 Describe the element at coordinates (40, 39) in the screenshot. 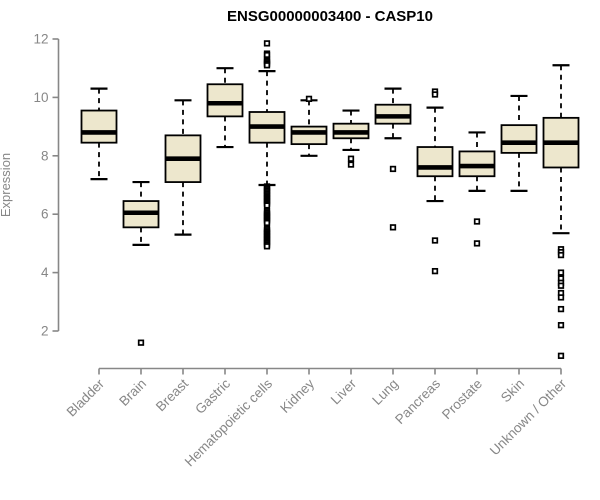

I see `y-tick-label: 12` at that location.